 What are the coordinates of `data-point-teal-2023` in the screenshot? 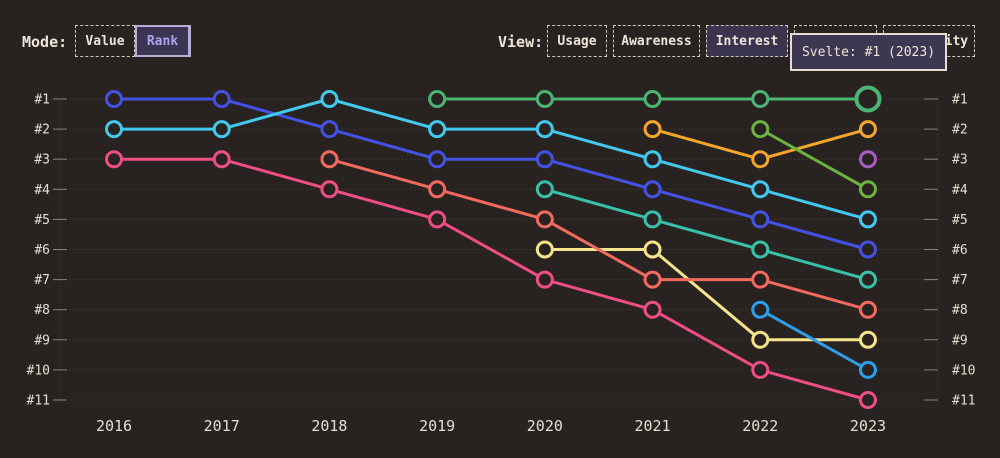 It's located at (867, 279).